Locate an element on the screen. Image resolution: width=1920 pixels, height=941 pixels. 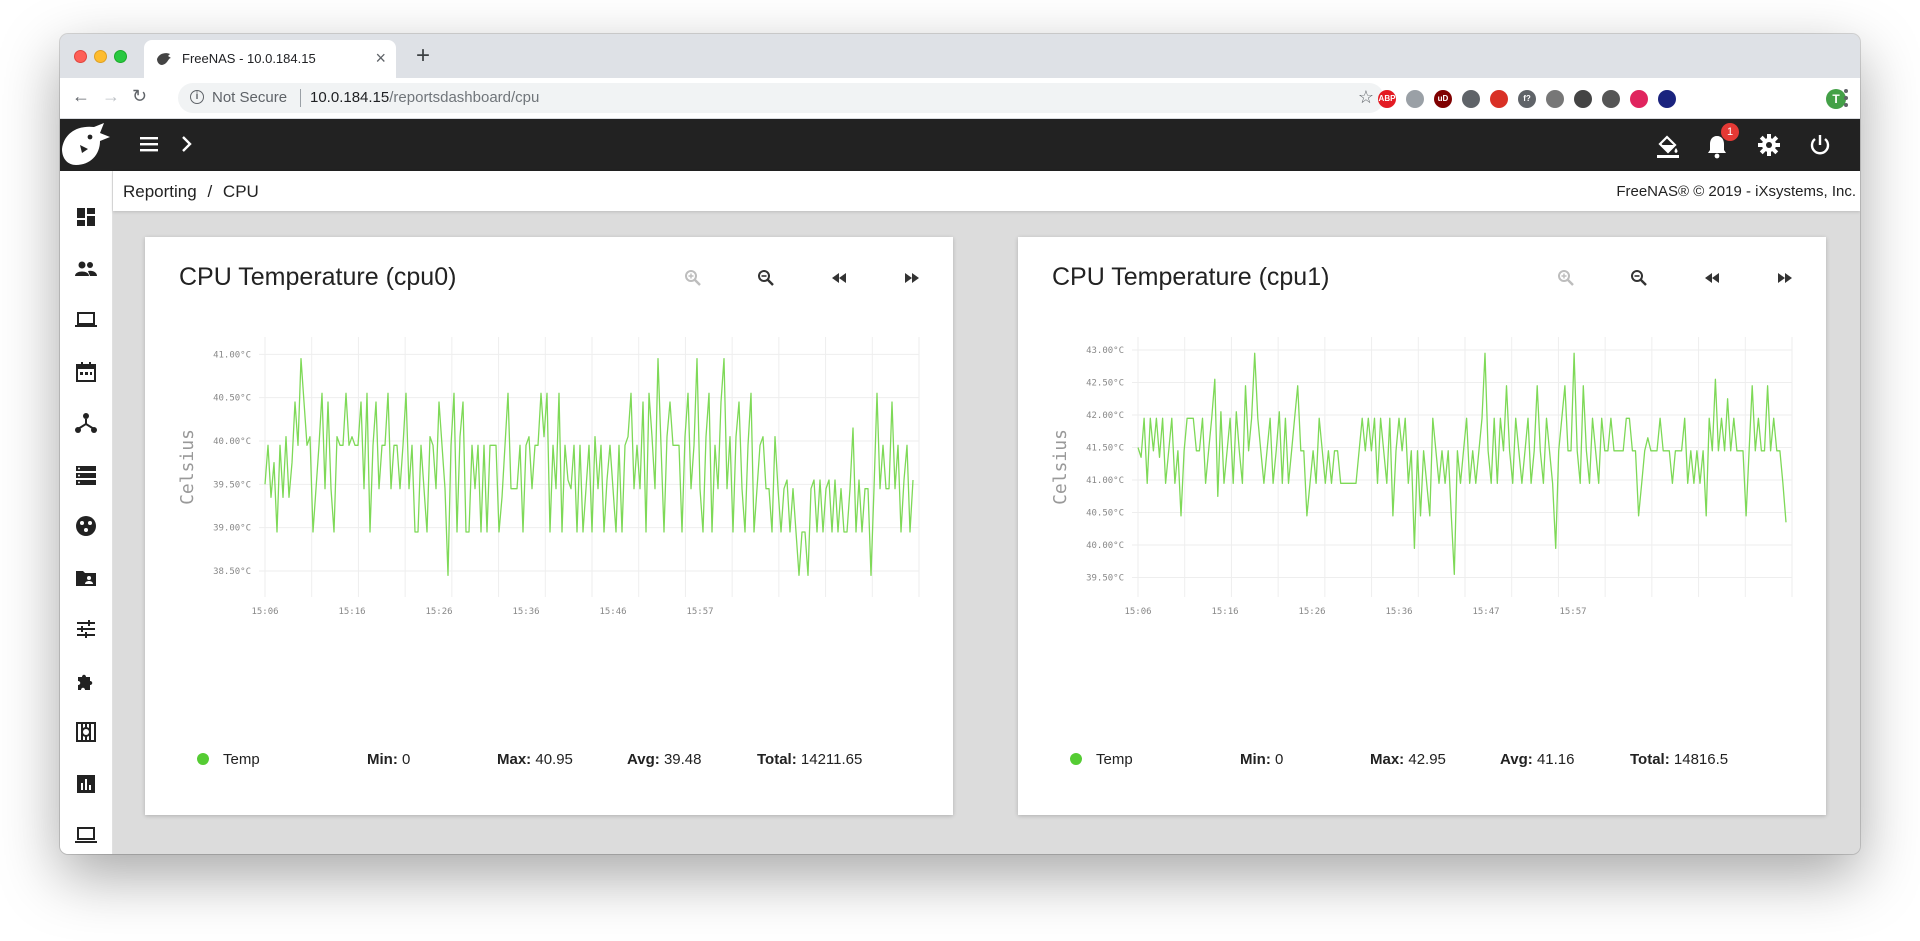
font-question-icon: f? is located at coordinates (1527, 99).